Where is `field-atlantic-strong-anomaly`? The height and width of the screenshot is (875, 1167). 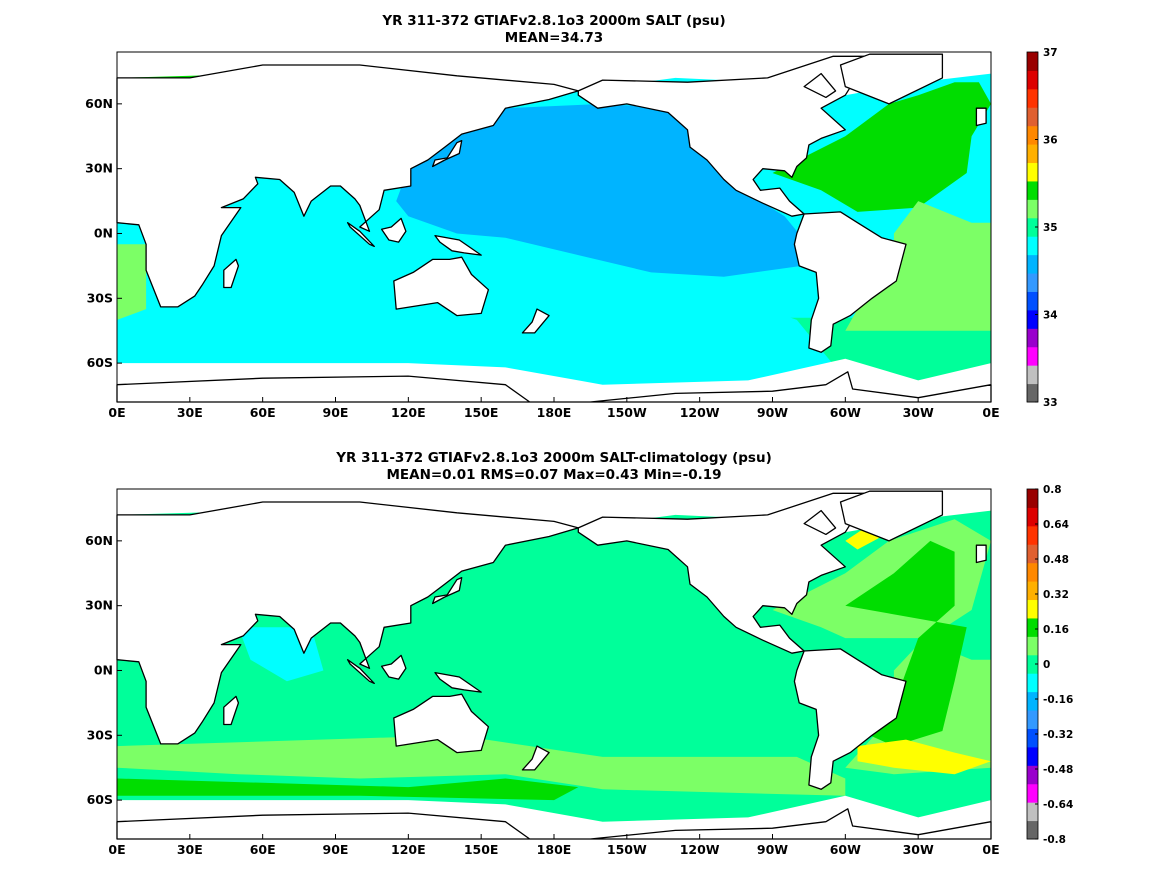 field-atlantic-strong-anomaly is located at coordinates (906, 643).